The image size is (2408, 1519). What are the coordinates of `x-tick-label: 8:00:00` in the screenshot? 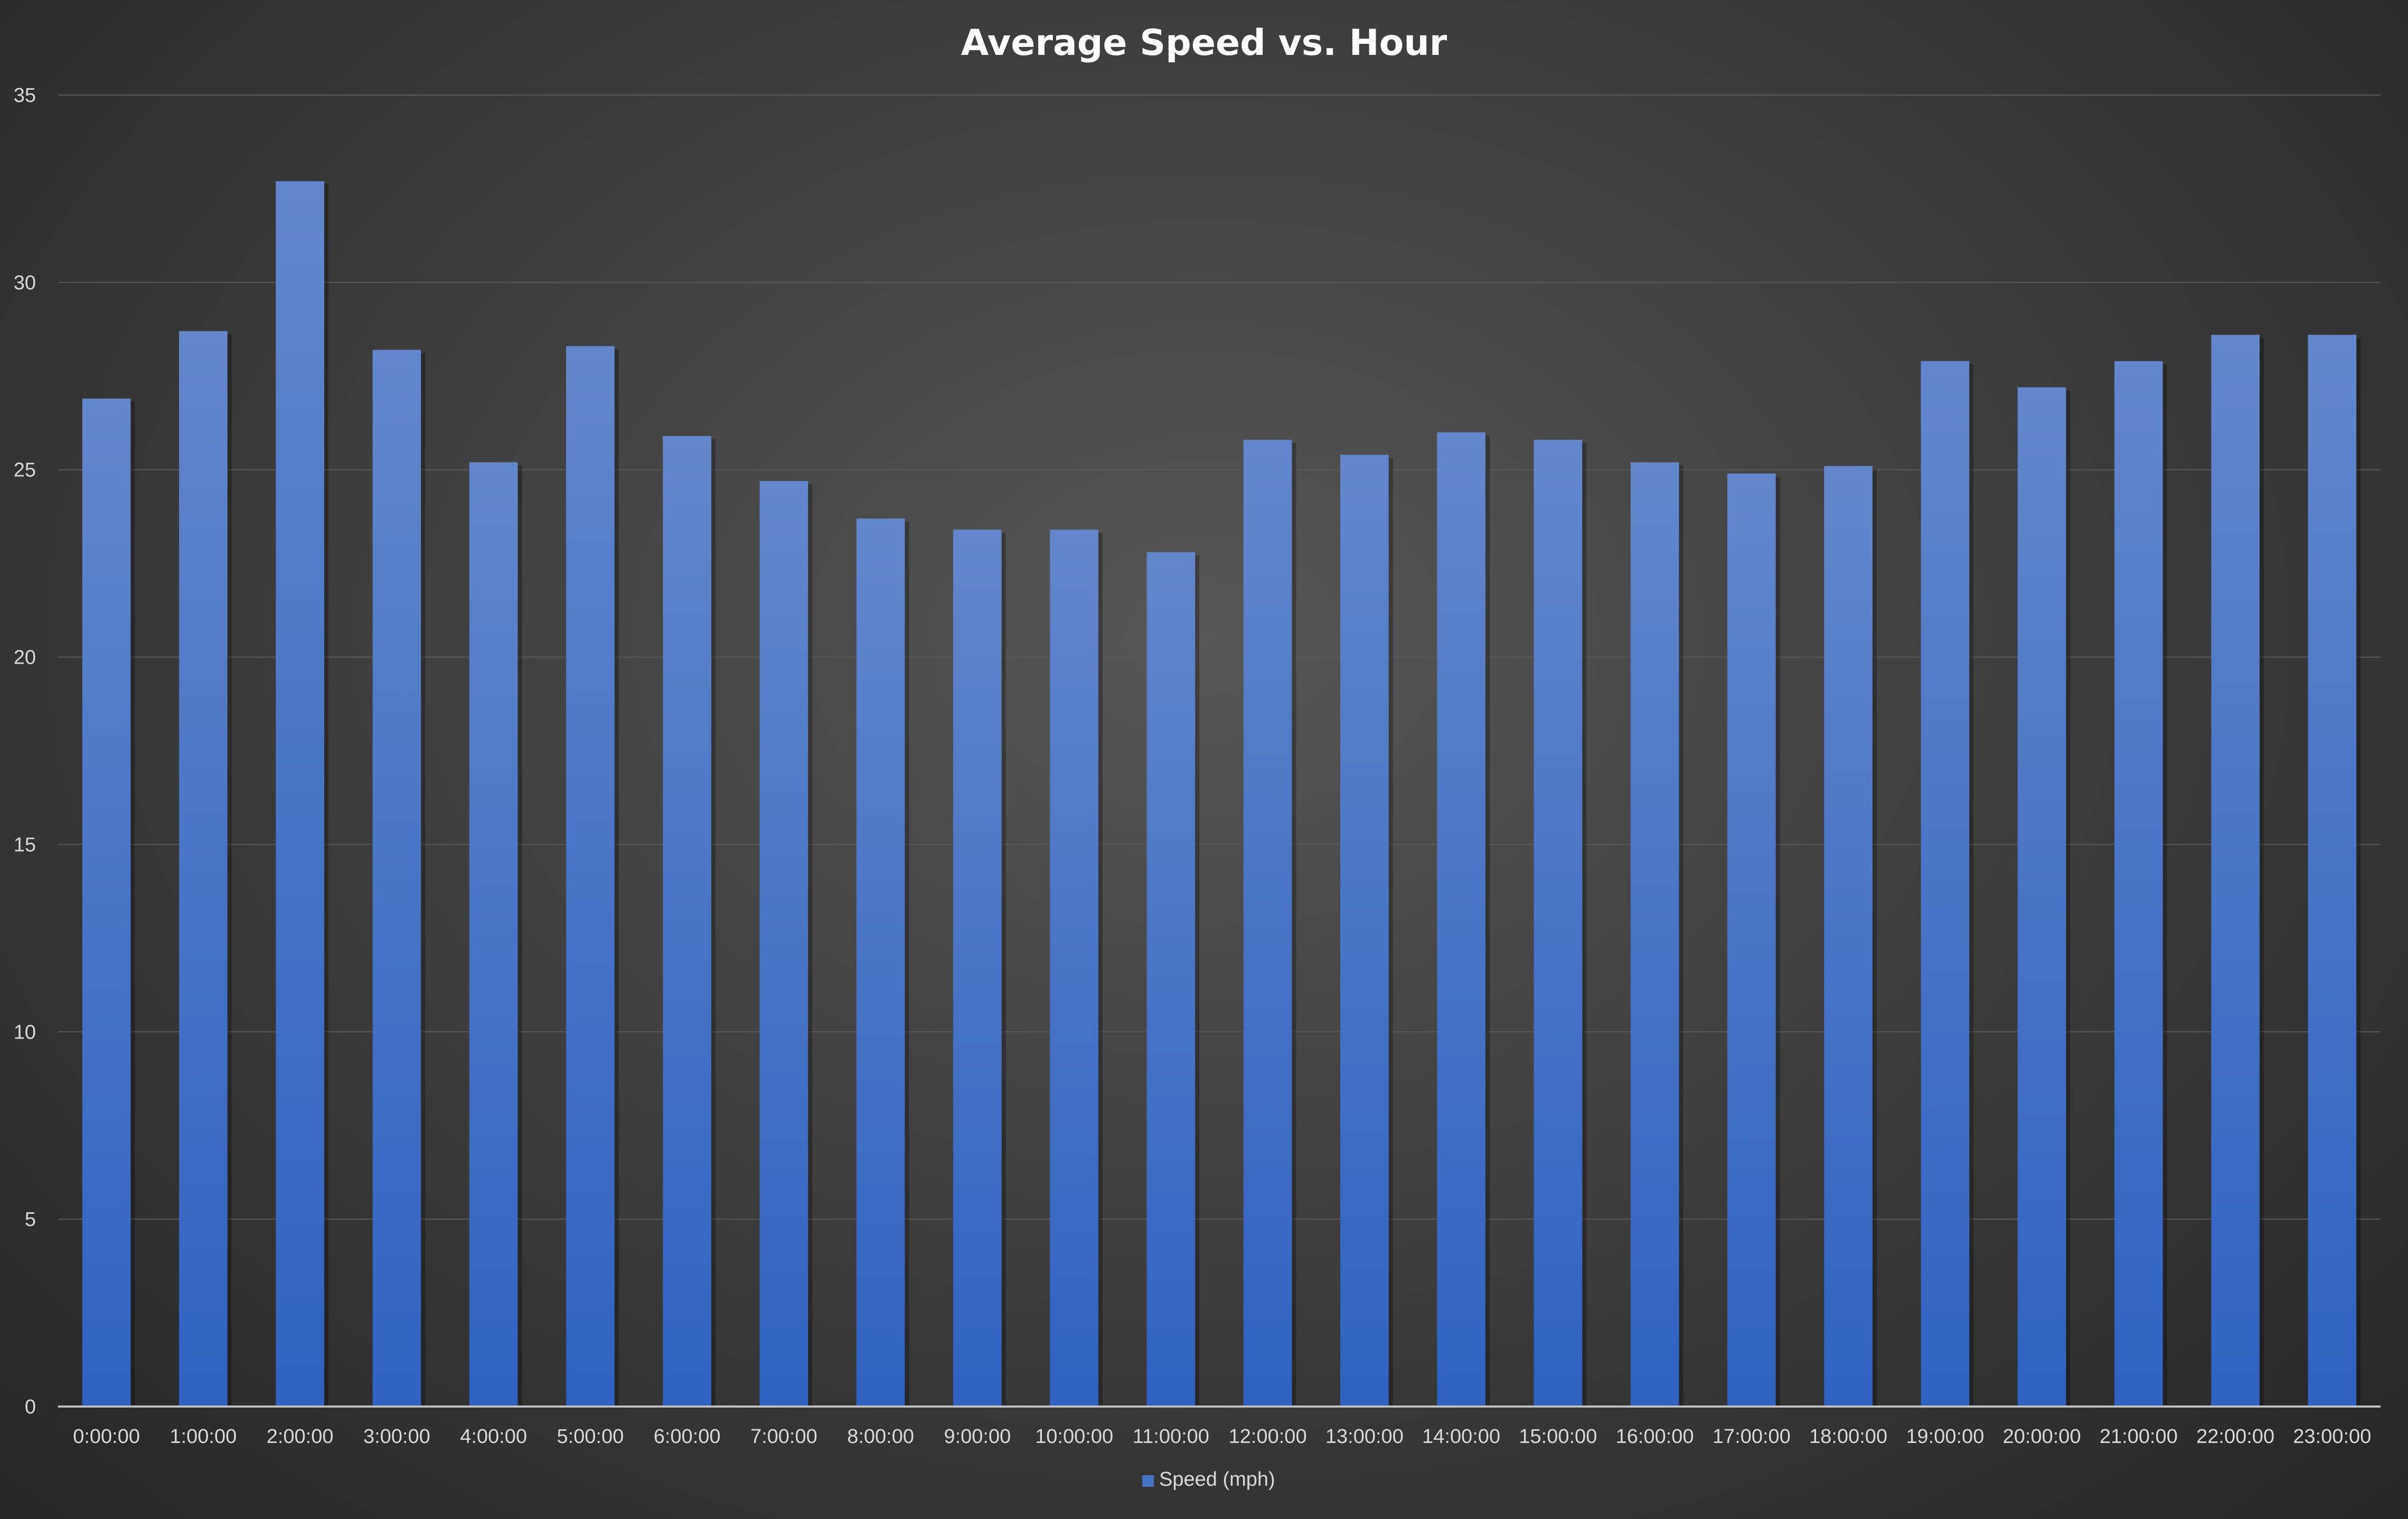 It's located at (880, 1437).